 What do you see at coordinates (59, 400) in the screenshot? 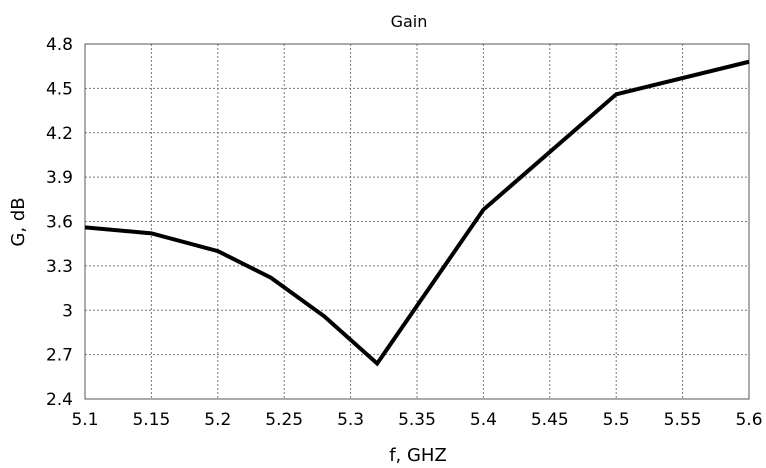
I see `y-tick-label: 2.4` at bounding box center [59, 400].